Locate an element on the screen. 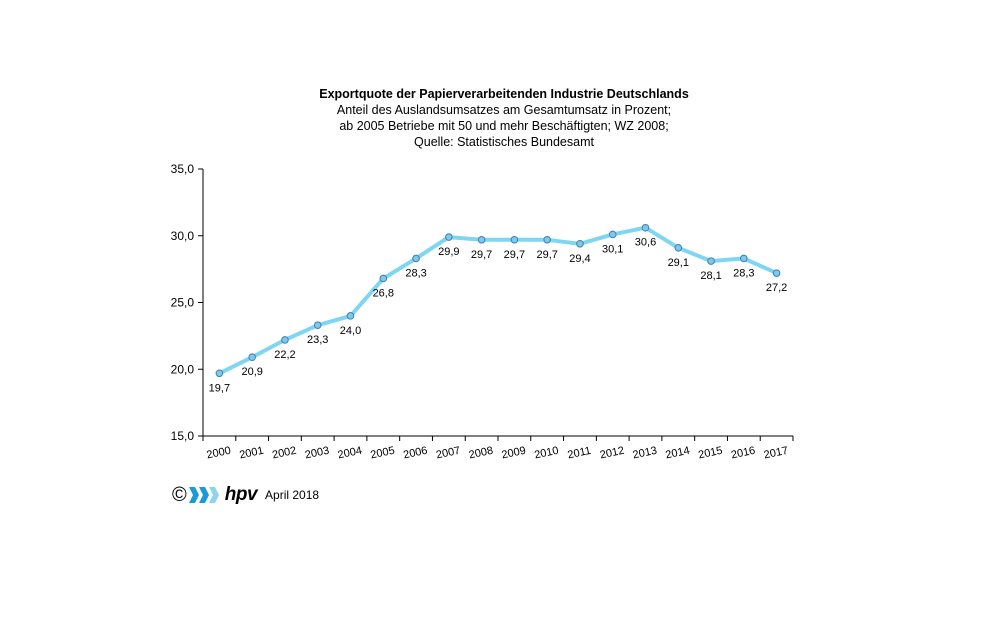 Image resolution: width=1008 pixels, height=630 pixels. copyright-symbol: © is located at coordinates (179, 495).